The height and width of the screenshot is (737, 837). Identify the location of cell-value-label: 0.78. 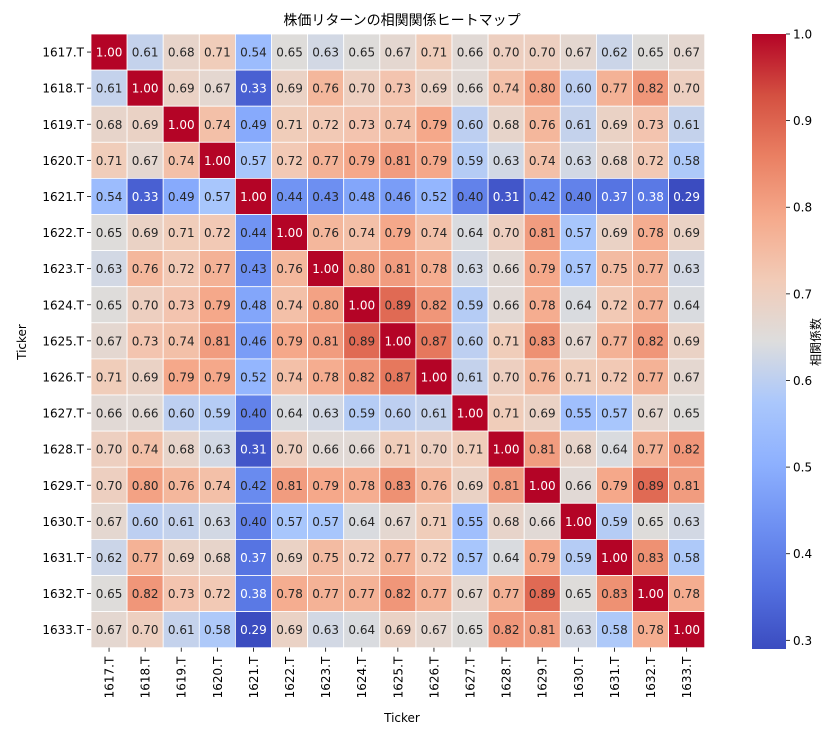
(542, 305).